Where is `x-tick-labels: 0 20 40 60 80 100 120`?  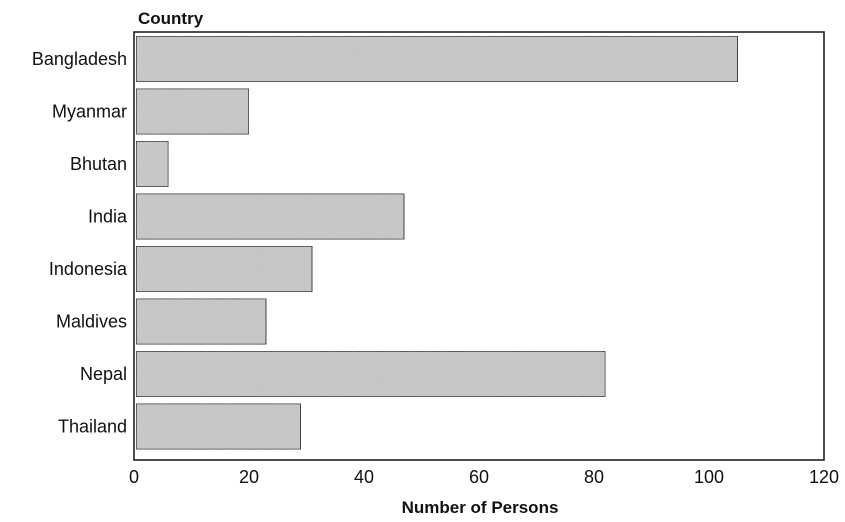 x-tick-labels: 0 20 40 60 80 100 120 is located at coordinates (484, 477).